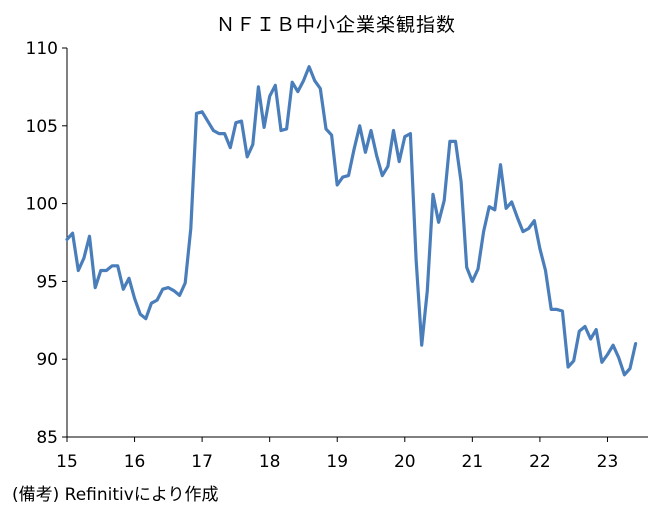 The height and width of the screenshot is (505, 672). What do you see at coordinates (135, 462) in the screenshot?
I see `x-tick-label: 16` at bounding box center [135, 462].